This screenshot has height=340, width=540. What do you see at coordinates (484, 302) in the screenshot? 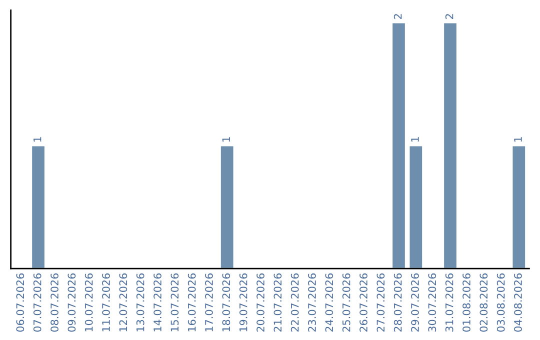
I see `x-tick-label: 02.08.2026` at bounding box center [484, 302].